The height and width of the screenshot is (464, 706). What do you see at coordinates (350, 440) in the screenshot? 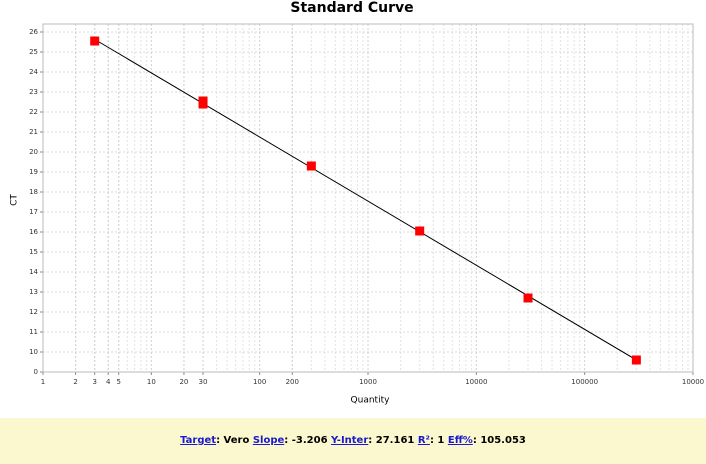
I see `footer-link: Y-Inter` at bounding box center [350, 440].